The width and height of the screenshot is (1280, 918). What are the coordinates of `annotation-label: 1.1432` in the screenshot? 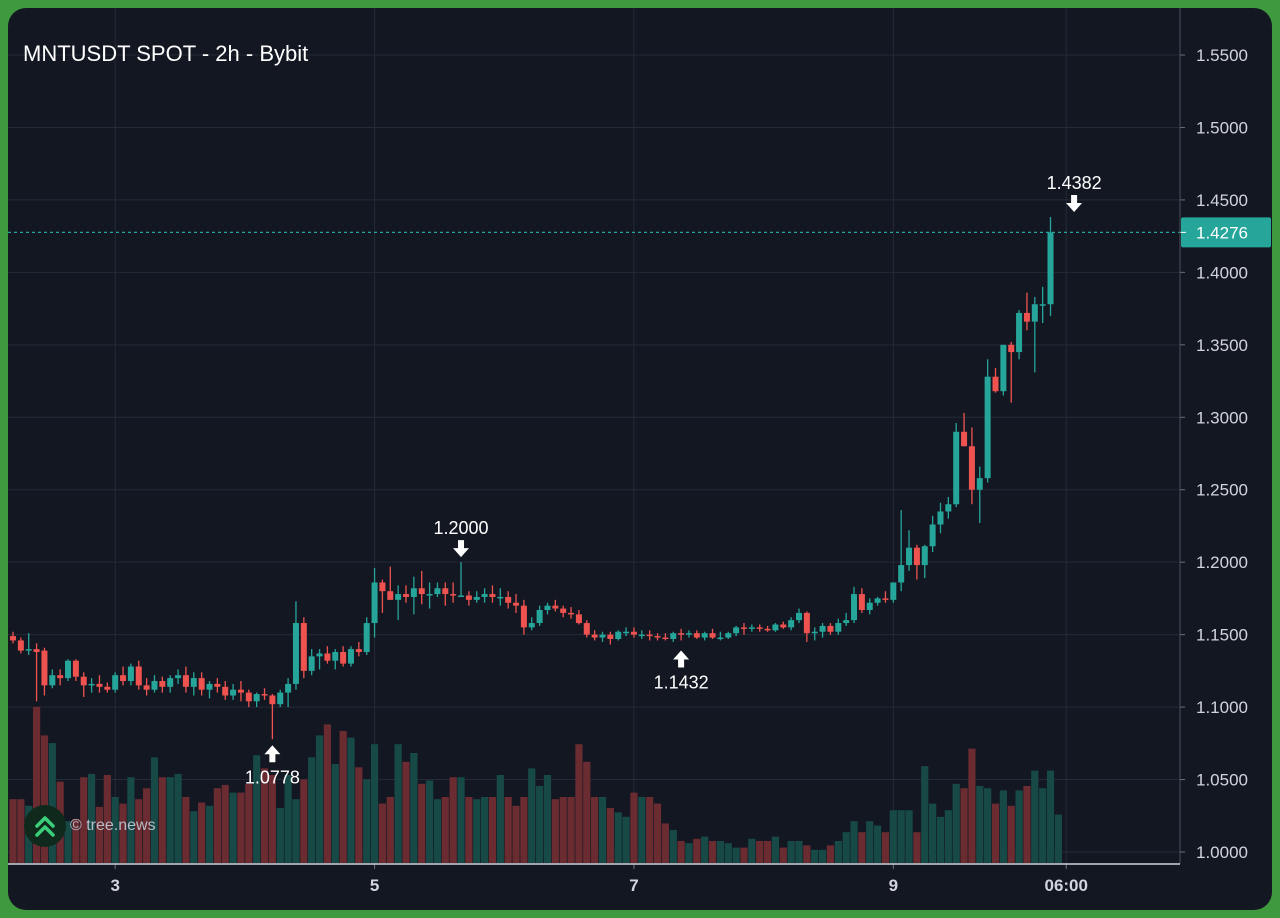 It's located at (681, 682).